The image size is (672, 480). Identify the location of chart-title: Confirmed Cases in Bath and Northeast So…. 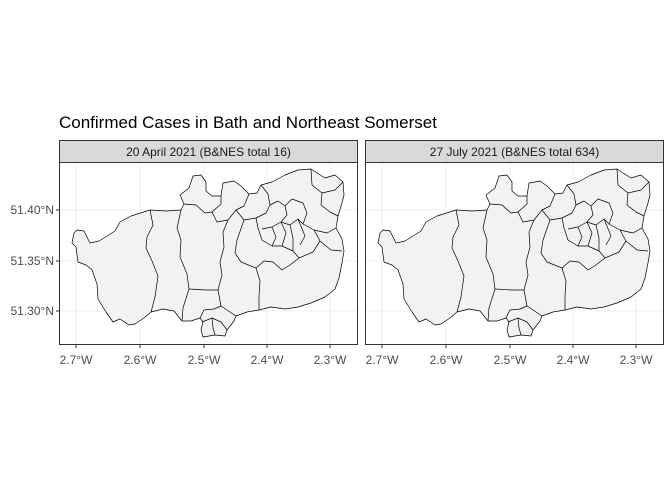
(248, 122).